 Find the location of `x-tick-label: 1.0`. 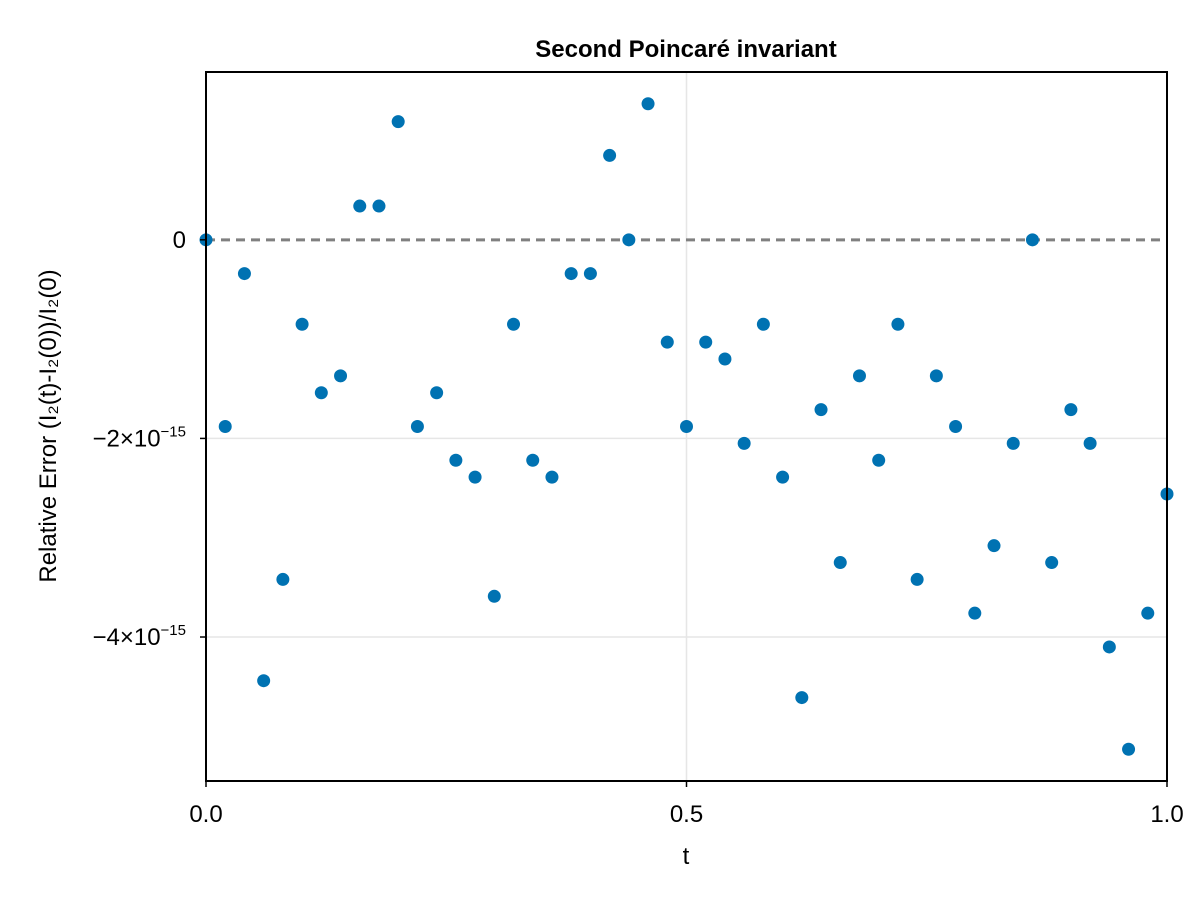

x-tick-label: 1.0 is located at coordinates (1166, 814).